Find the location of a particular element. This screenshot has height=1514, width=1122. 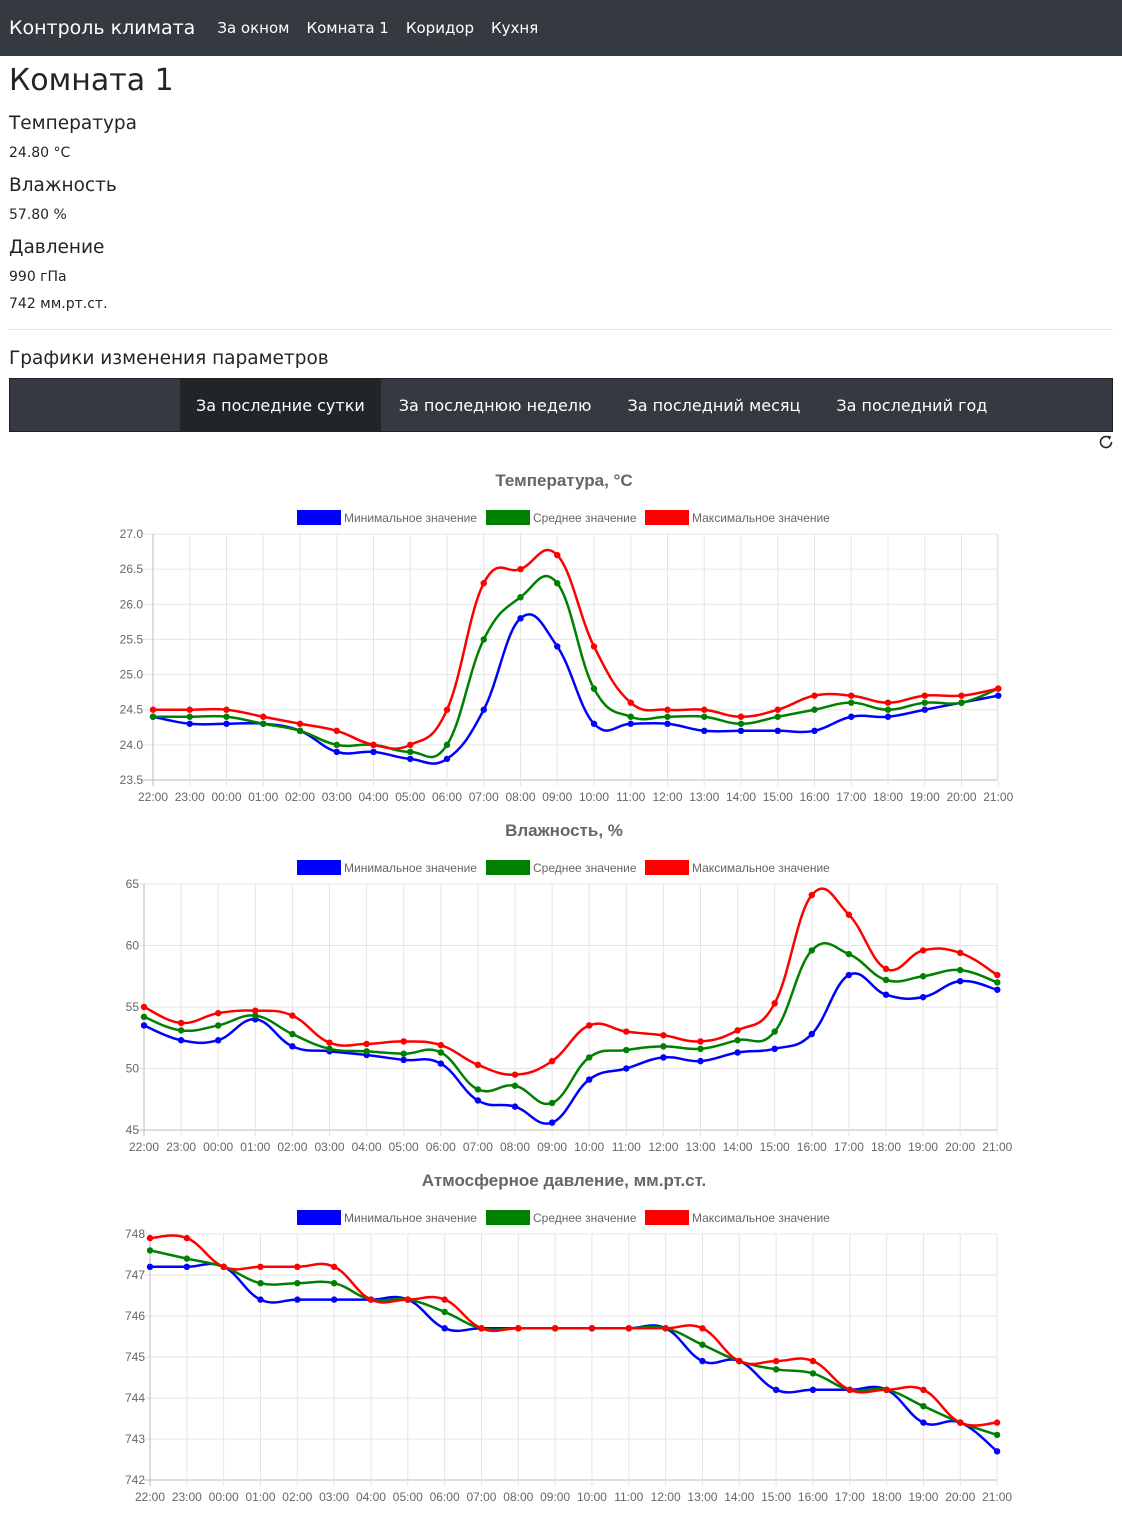

tab-last-month: За последний месяц is located at coordinates (714, 405).